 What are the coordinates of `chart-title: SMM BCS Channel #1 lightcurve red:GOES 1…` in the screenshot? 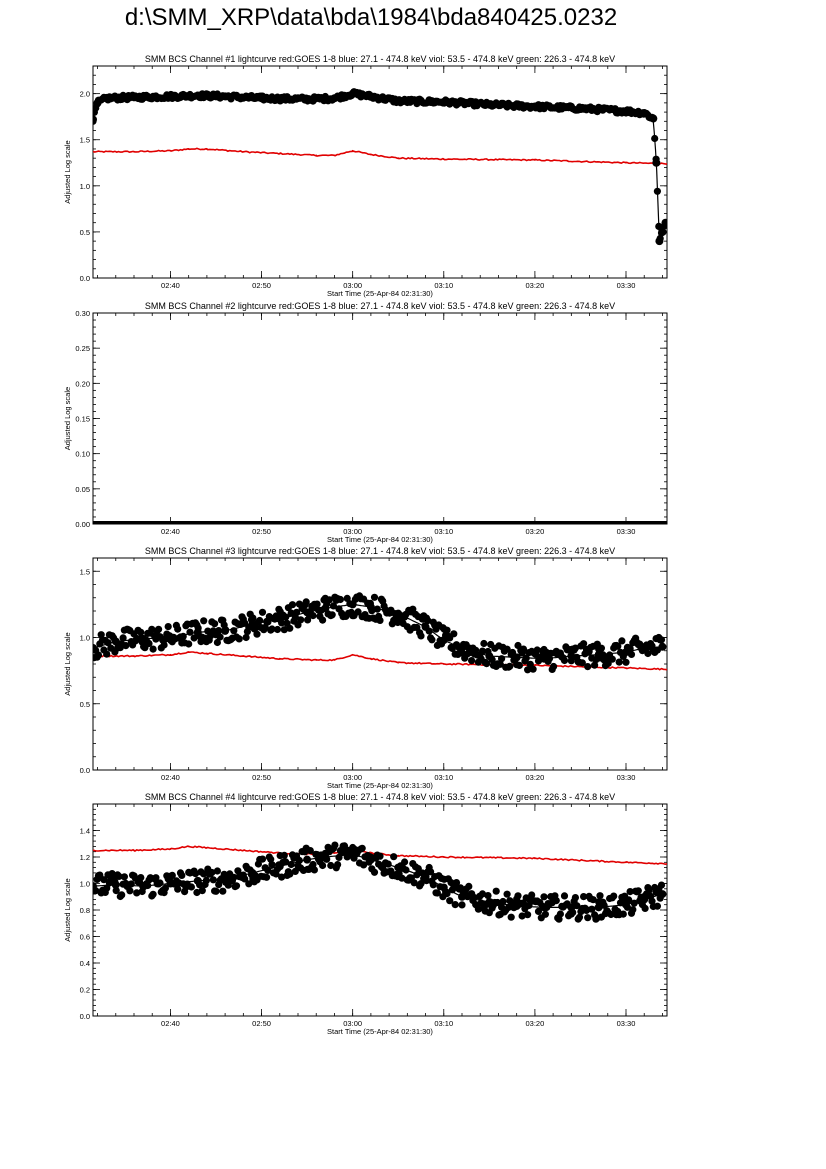 It's located at (380, 59).